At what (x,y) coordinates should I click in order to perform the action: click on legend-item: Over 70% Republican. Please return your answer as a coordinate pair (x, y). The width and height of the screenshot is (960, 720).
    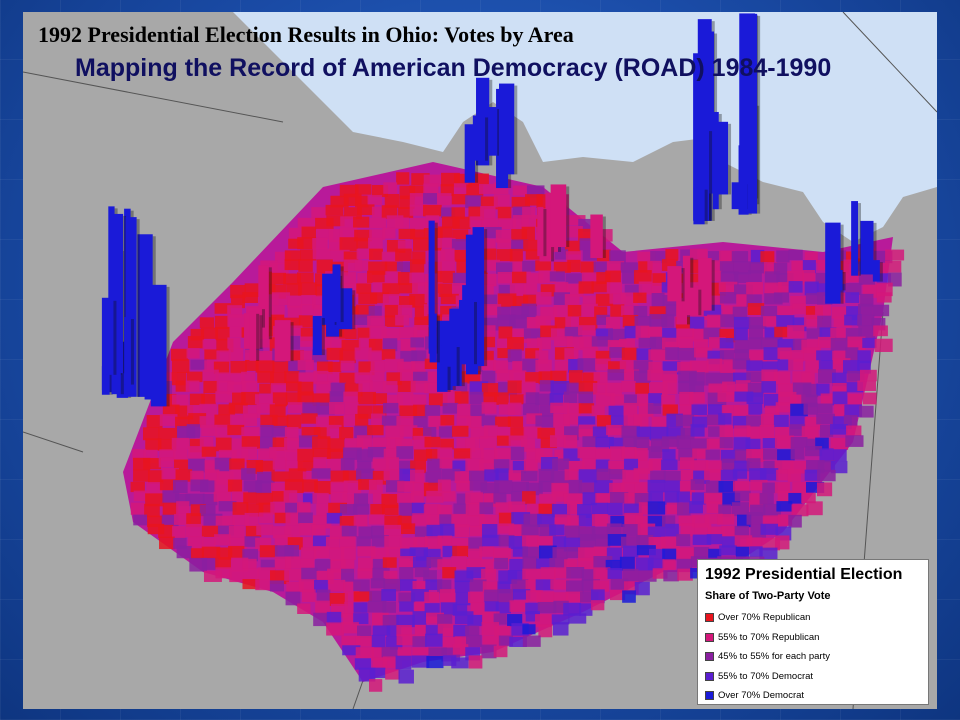
    Looking at the image, I should click on (813, 618).